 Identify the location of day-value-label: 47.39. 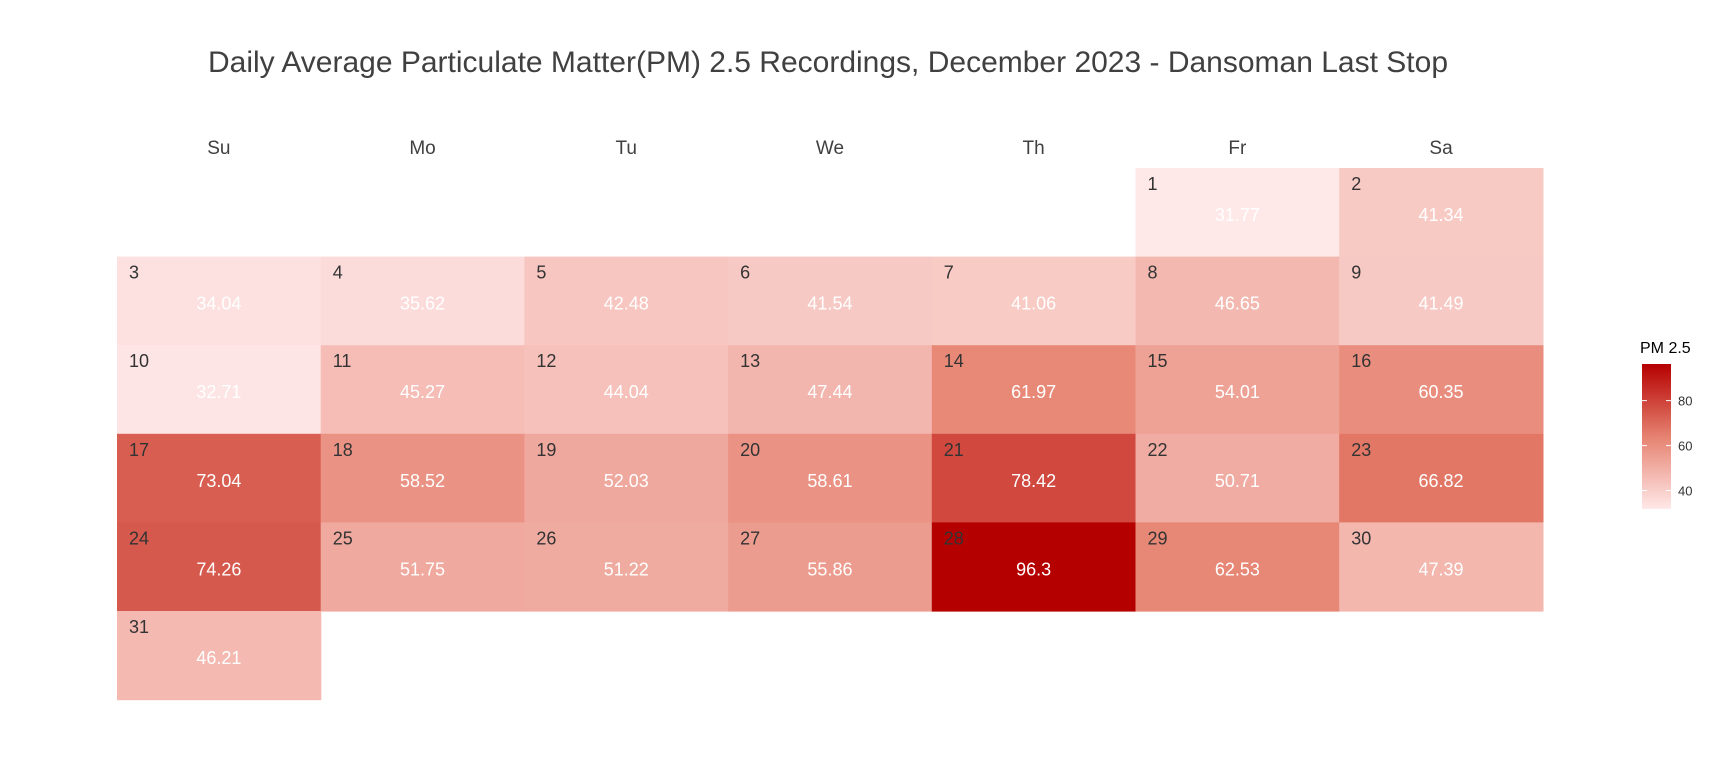
(1441, 569).